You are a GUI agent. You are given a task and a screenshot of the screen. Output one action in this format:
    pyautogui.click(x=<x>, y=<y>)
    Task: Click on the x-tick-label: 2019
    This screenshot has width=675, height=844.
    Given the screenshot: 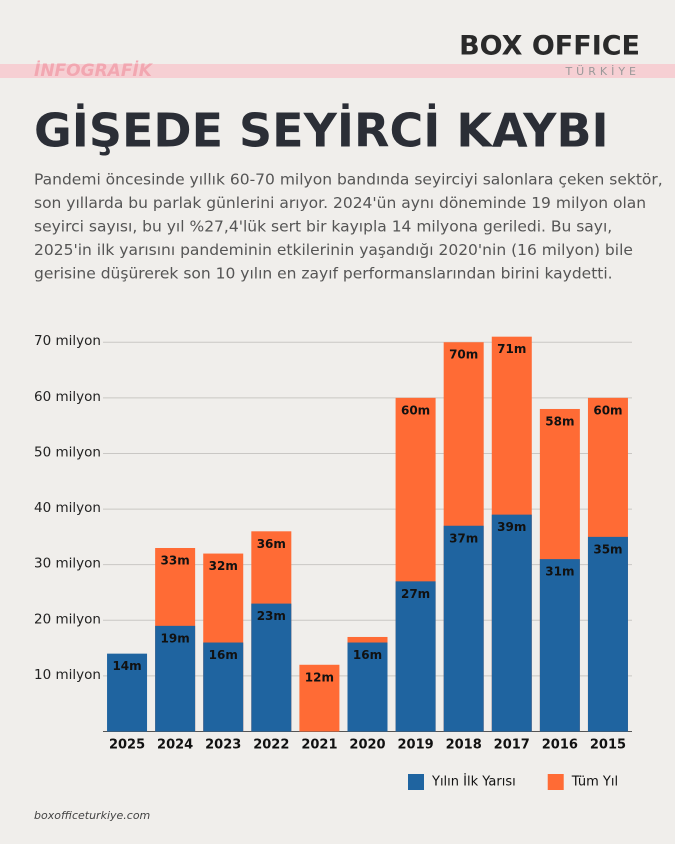 What is the action you would take?
    pyautogui.click(x=415, y=745)
    